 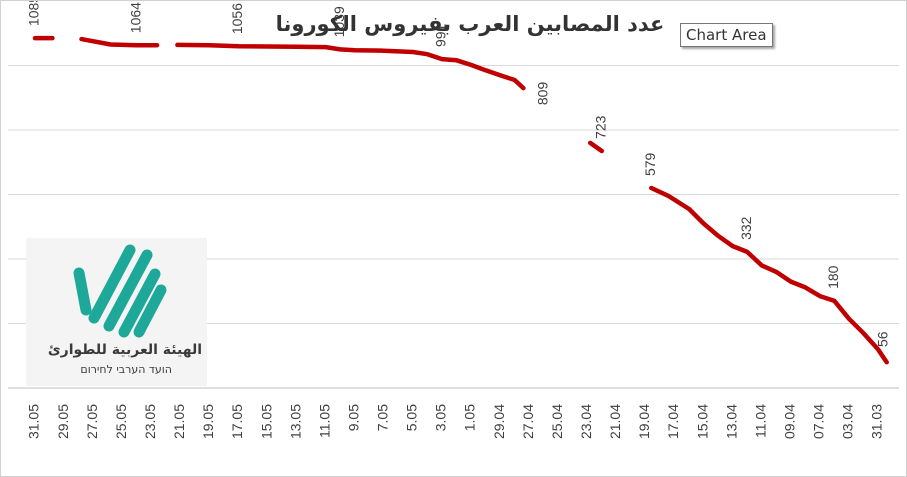 I want to click on data-label: 180, so click(x=833, y=277).